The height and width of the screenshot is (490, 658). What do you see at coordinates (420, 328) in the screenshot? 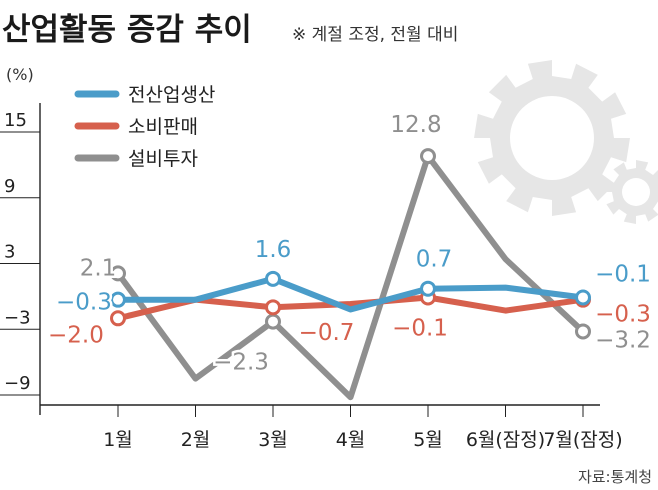
I see `data-label-retail-sales: −0.1` at bounding box center [420, 328].